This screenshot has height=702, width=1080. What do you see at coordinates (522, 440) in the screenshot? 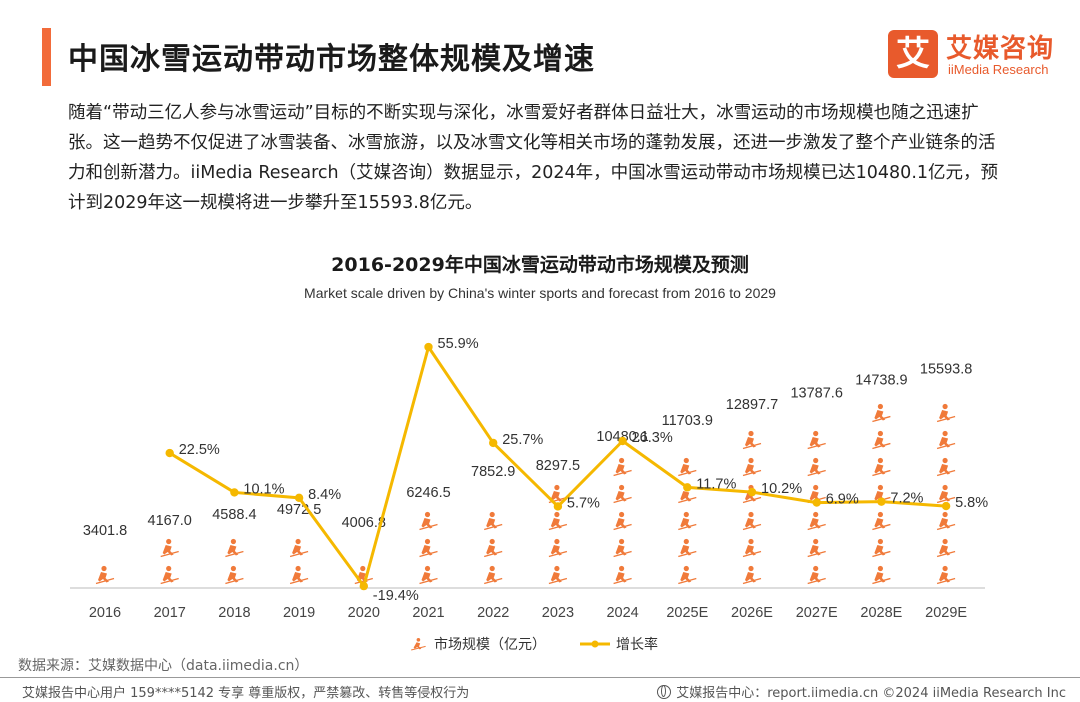
I see `growth-label: 25.7%` at bounding box center [522, 440].